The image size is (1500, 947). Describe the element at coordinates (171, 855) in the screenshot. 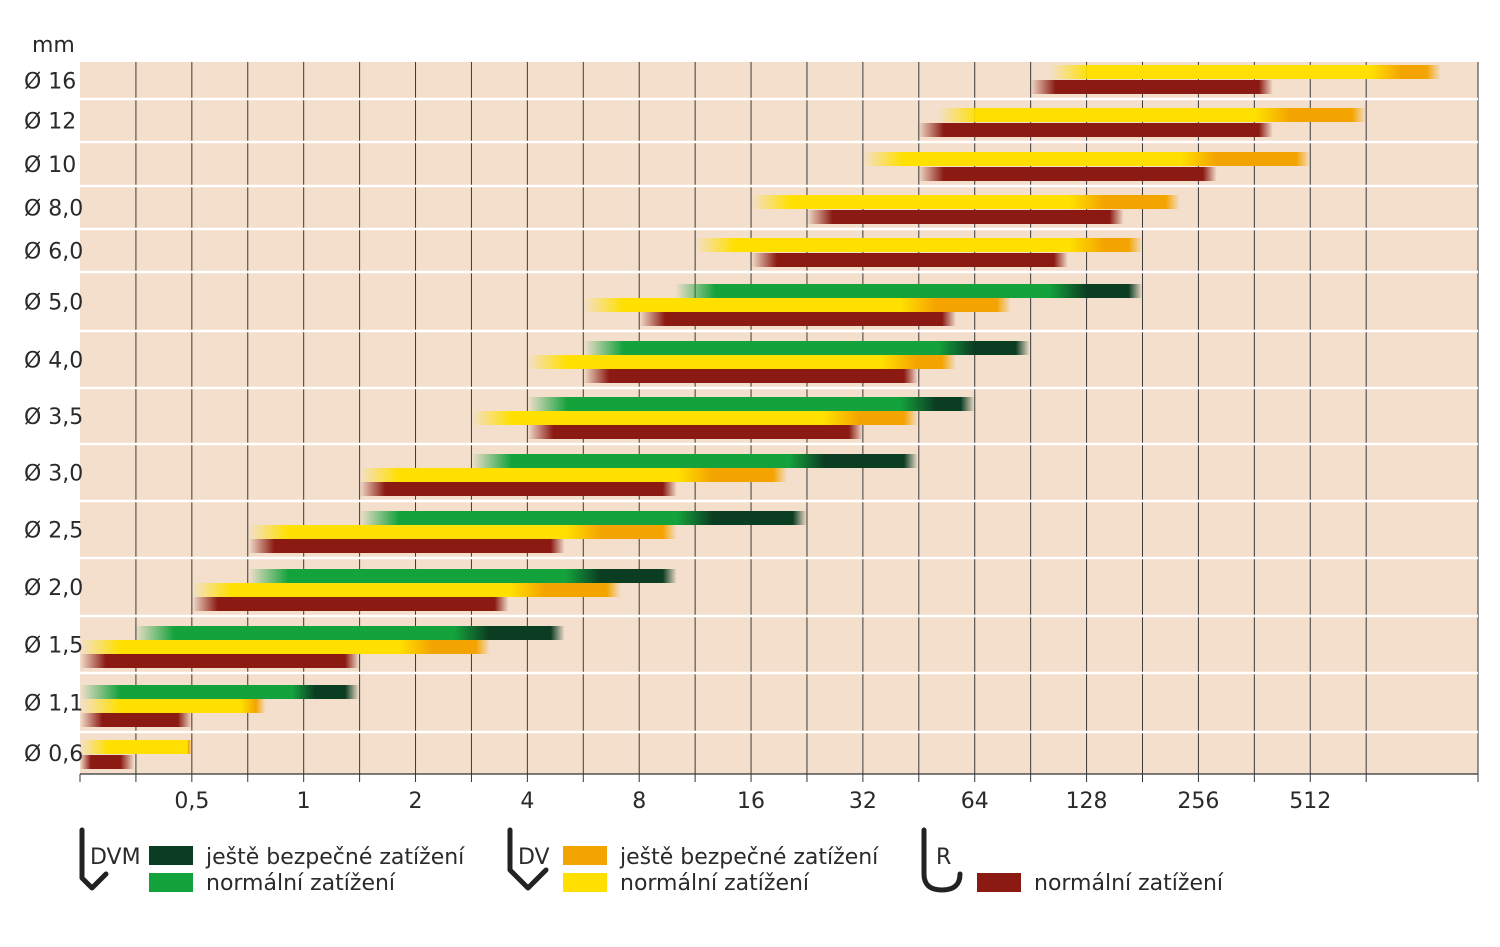

I see `legend-dvm-safe-swatch` at that location.